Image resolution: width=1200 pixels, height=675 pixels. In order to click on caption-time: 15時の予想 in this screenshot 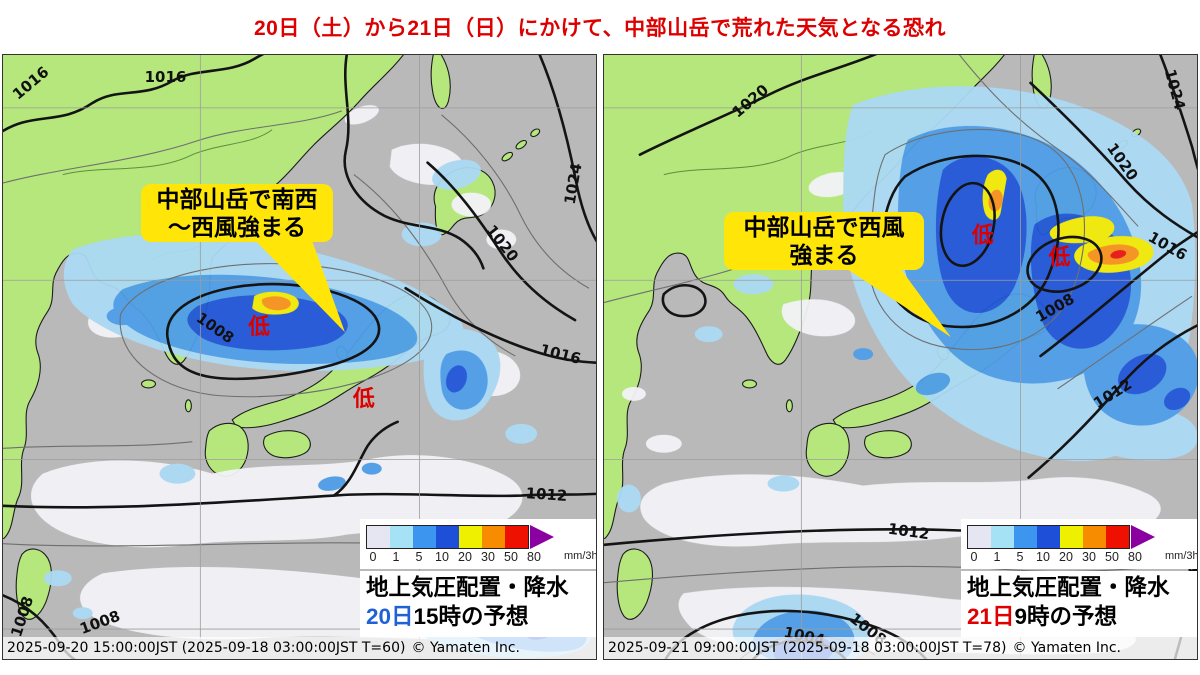, I will do `click(471, 617)`.